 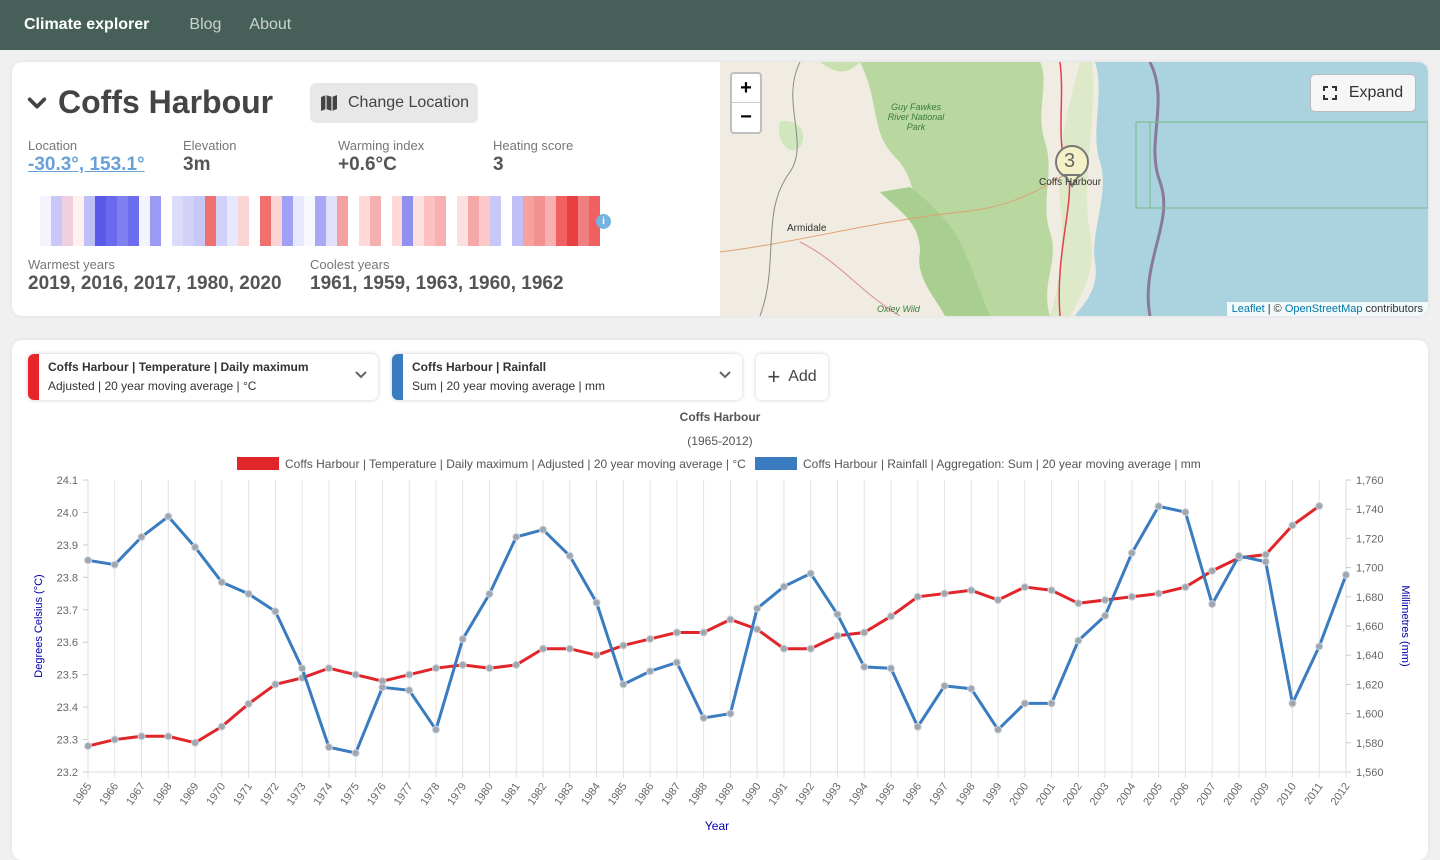 I want to click on map-label-city: Coffs Harbour, so click(x=1070, y=182).